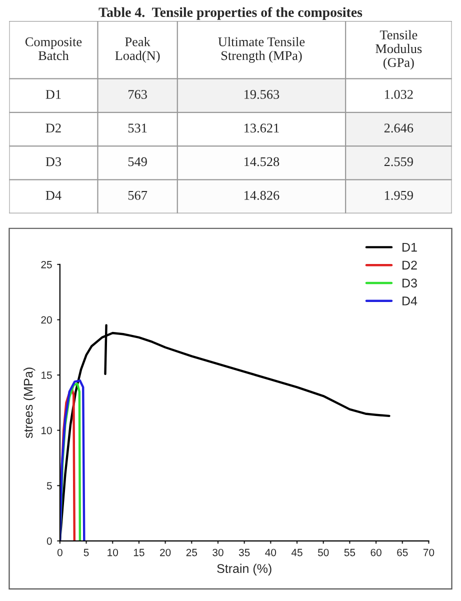  What do you see at coordinates (30, 403) in the screenshot?
I see `y-axis-title: strees (MPa)` at bounding box center [30, 403].